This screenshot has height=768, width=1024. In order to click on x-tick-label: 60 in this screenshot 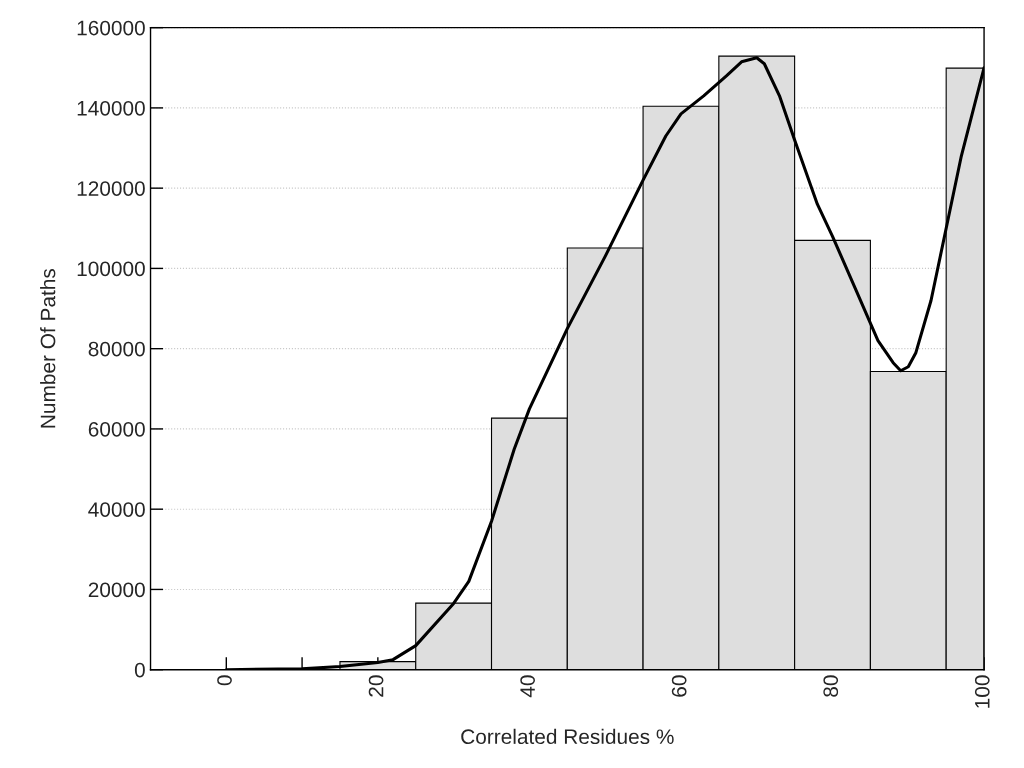, I will do `click(679, 686)`.